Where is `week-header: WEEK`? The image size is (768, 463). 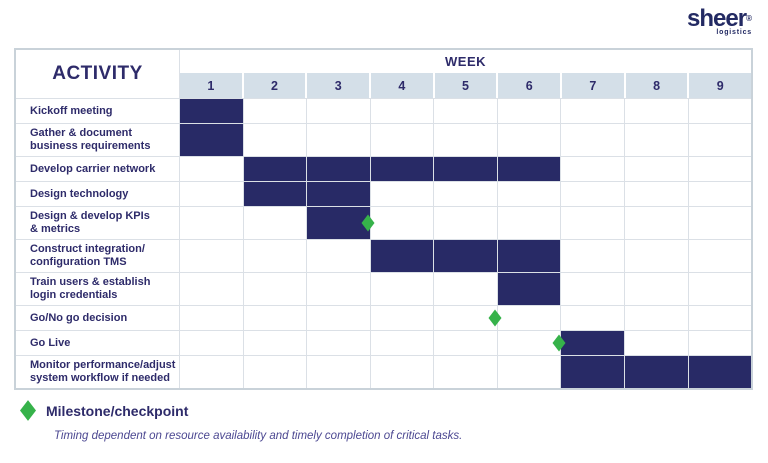
week-header: WEEK is located at coordinates (465, 61).